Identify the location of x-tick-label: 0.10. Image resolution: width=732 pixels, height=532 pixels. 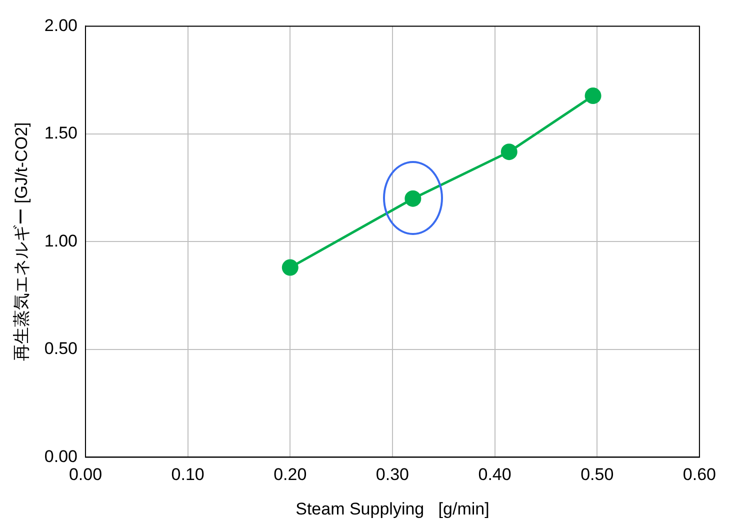
(187, 474).